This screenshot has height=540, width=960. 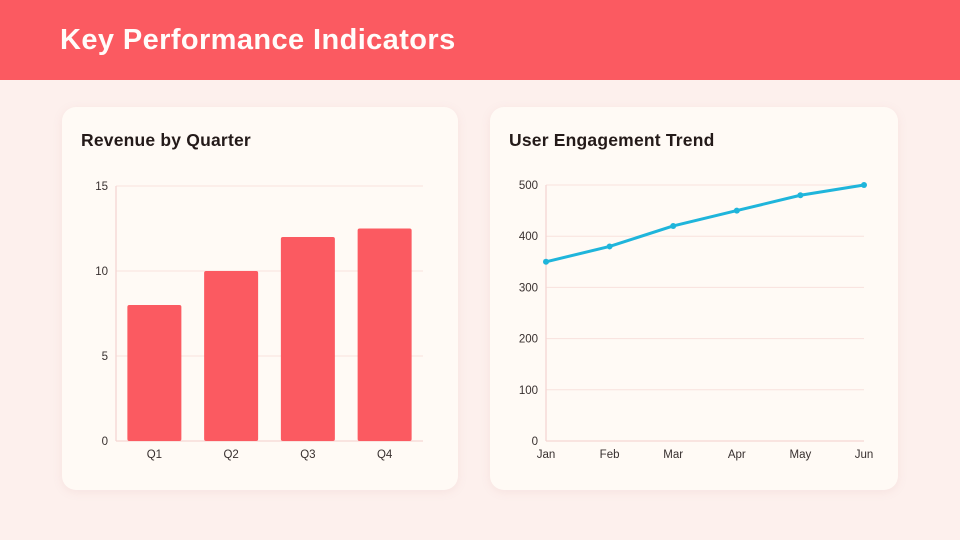 What do you see at coordinates (231, 356) in the screenshot?
I see `bar-q2` at bounding box center [231, 356].